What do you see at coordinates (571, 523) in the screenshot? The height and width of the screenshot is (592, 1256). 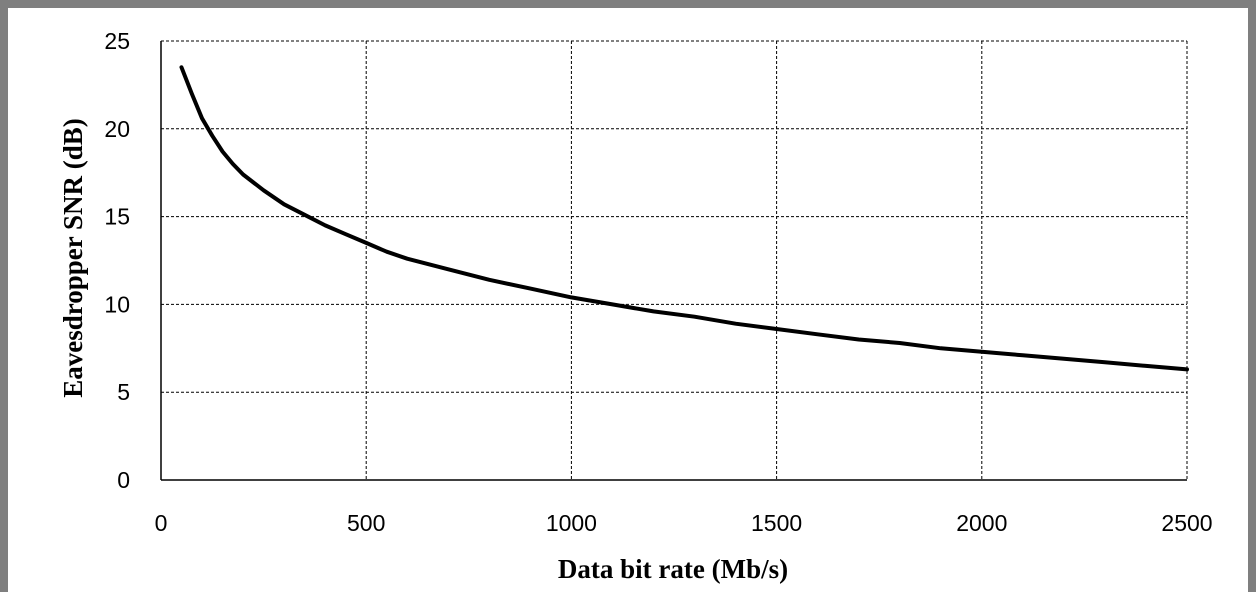 I see `x-tick-label: 1000` at bounding box center [571, 523].